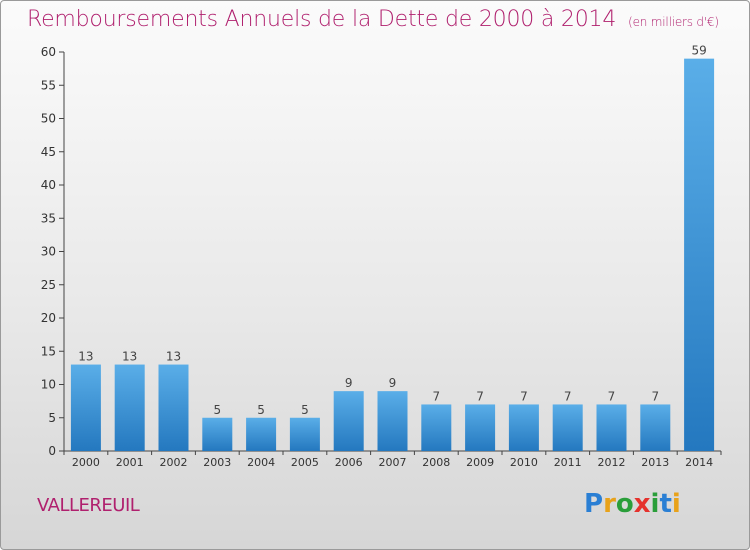  What do you see at coordinates (48, 252) in the screenshot?
I see `y-tick-label: 30` at bounding box center [48, 252].